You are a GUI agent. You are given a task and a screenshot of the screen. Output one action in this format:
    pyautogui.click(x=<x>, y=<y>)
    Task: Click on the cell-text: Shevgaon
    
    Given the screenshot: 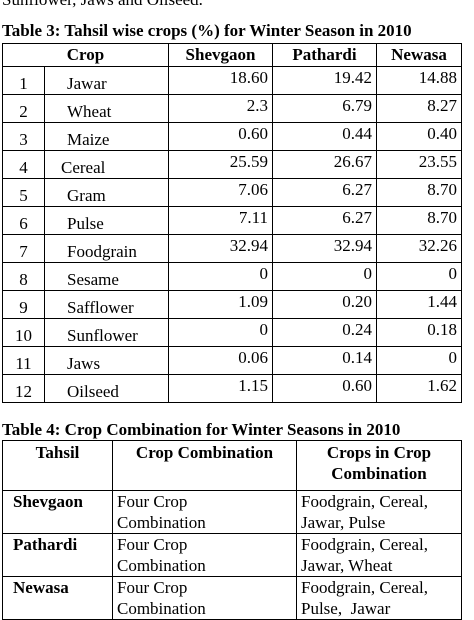 What is the action you would take?
    pyautogui.click(x=48, y=501)
    